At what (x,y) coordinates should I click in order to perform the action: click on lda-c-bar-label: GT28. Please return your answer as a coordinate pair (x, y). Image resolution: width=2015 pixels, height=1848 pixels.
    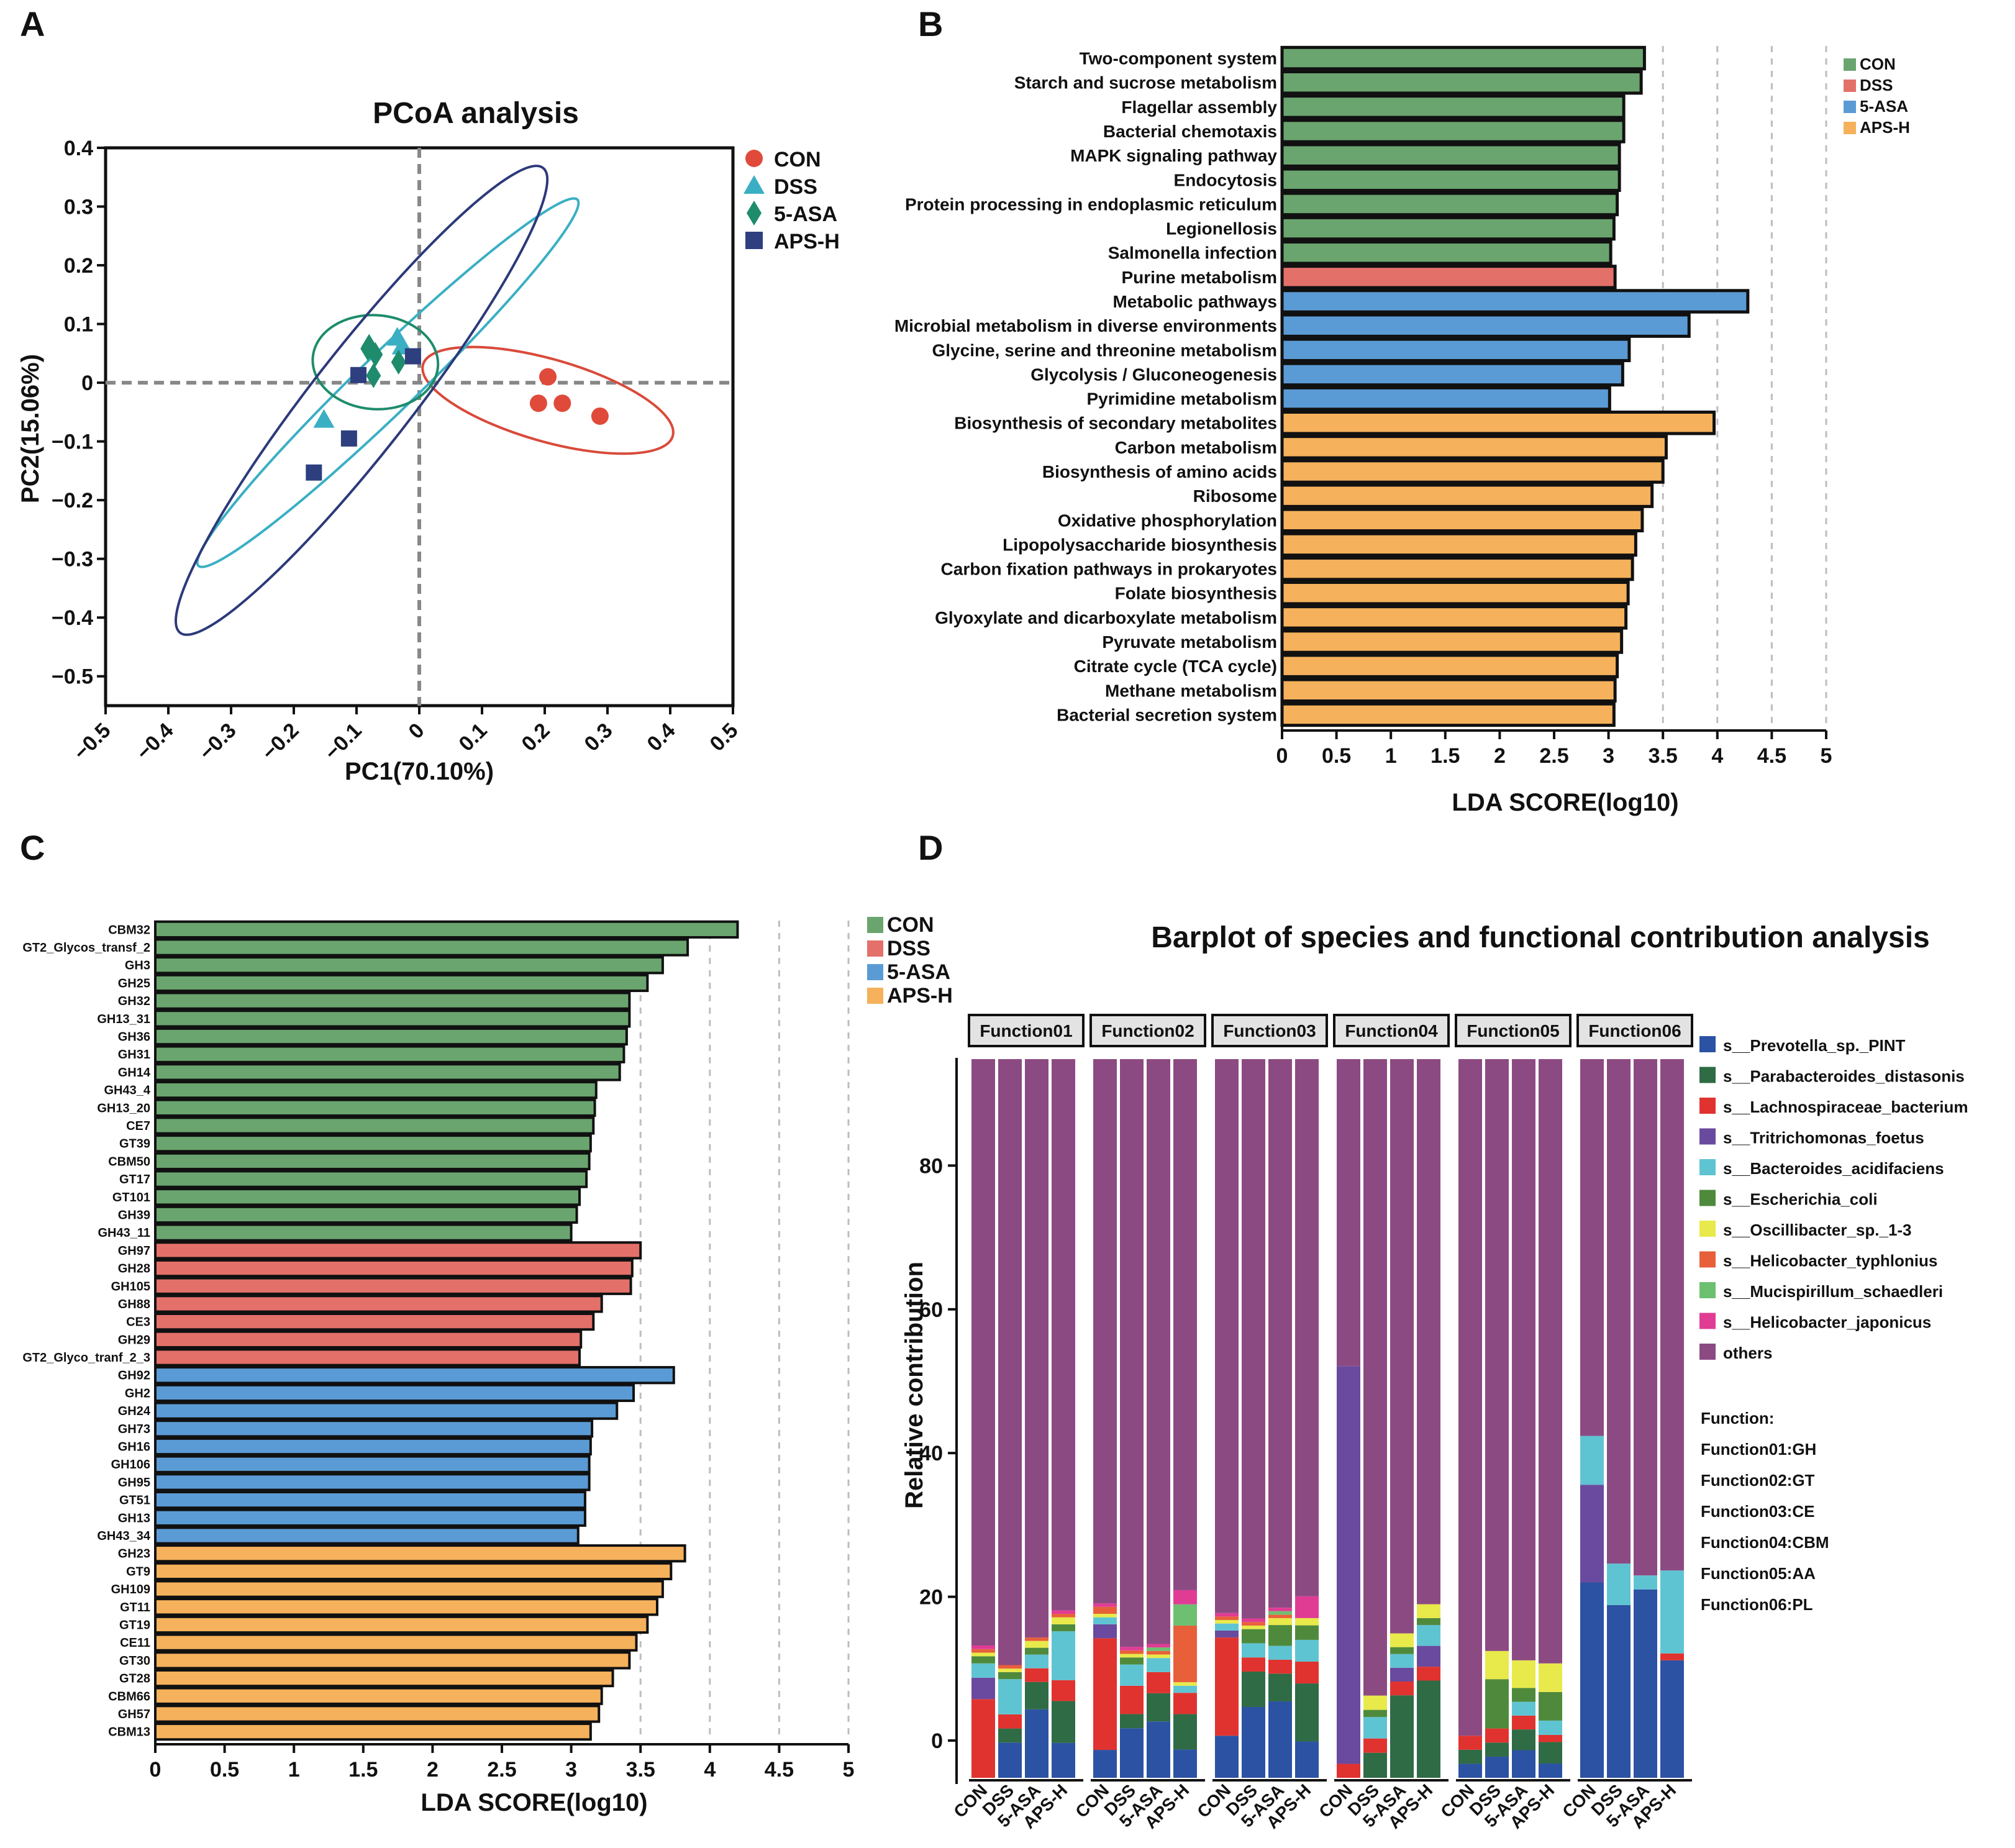
    Looking at the image, I should click on (134, 1679).